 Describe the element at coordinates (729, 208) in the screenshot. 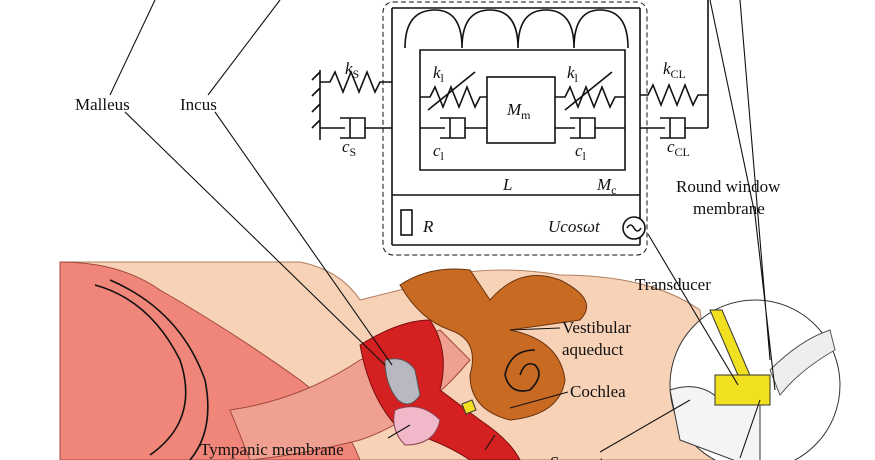

I see `label: membrane` at that location.